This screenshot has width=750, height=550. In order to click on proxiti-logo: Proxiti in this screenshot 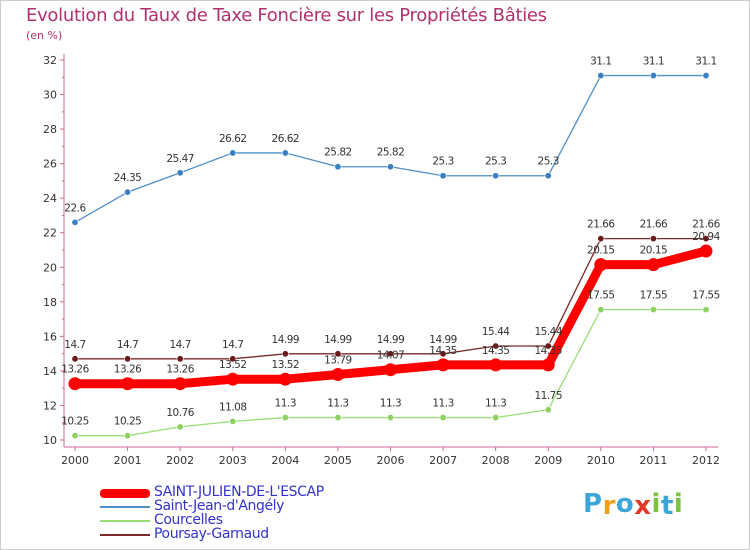, I will do `click(633, 505)`.